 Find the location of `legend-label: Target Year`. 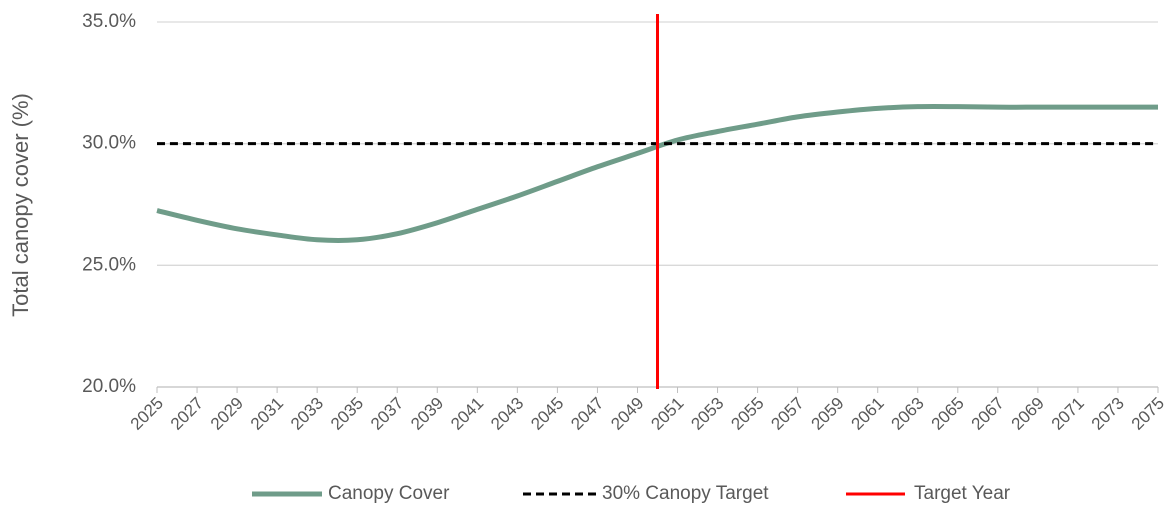

legend-label: Target Year is located at coordinates (962, 493).